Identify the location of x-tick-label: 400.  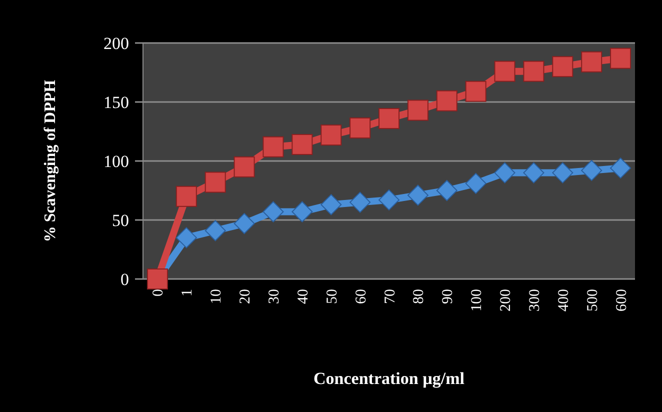
(564, 300).